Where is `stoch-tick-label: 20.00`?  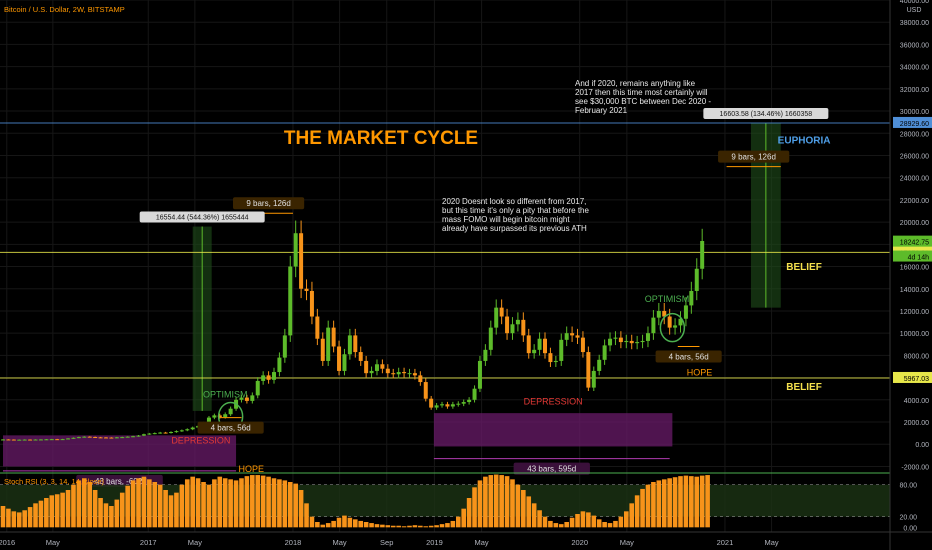
stoch-tick-label: 20.00 is located at coordinates (908, 518).